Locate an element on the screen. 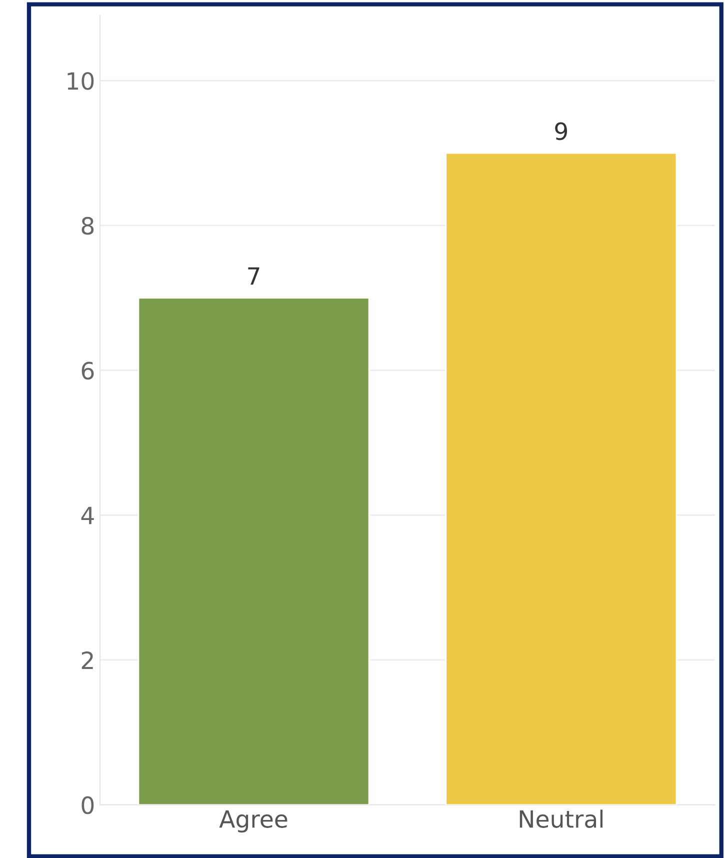 The height and width of the screenshot is (858, 725). x-tick-label: Agree is located at coordinates (253, 821).